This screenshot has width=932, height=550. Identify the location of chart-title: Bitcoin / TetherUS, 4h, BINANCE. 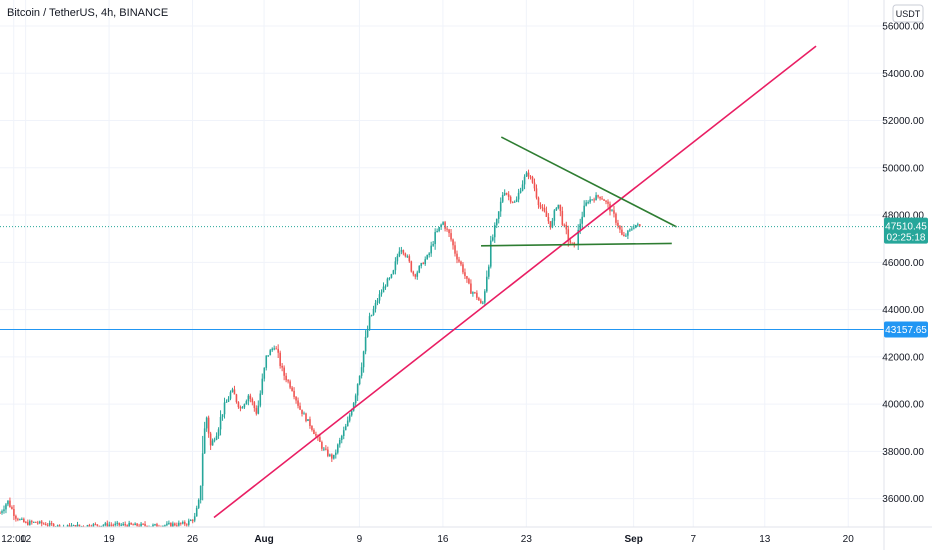
(87, 13).